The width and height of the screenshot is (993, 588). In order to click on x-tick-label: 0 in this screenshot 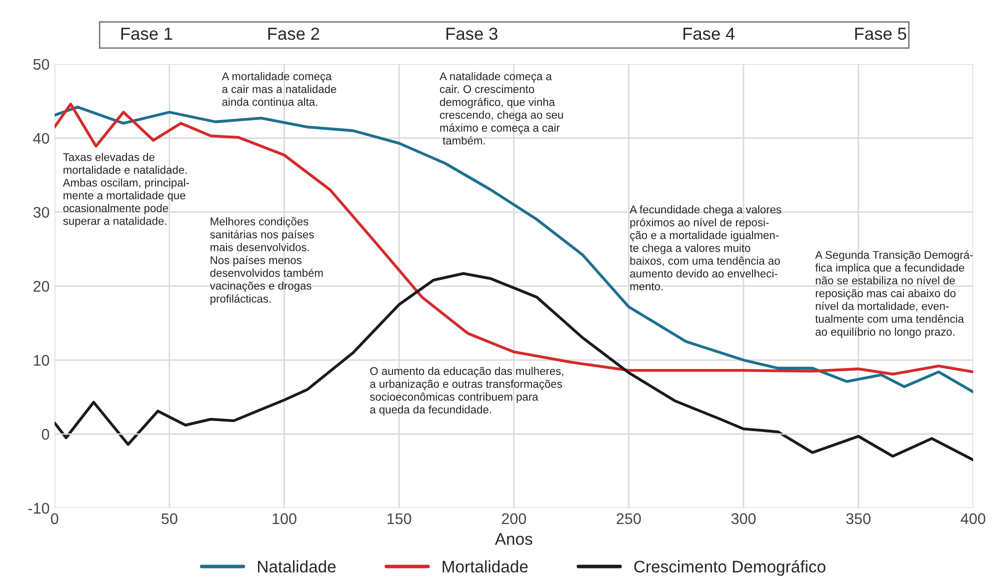, I will do `click(54, 518)`.